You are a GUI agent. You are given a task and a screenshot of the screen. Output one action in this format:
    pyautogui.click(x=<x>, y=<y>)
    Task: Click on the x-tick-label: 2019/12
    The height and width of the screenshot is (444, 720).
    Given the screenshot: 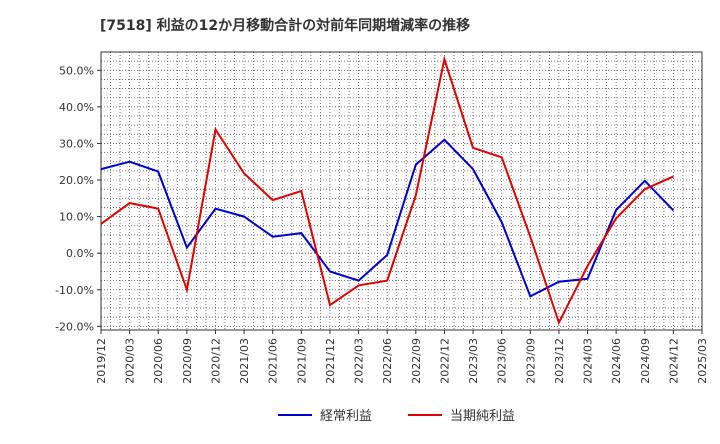 What is the action you would take?
    pyautogui.click(x=101, y=361)
    